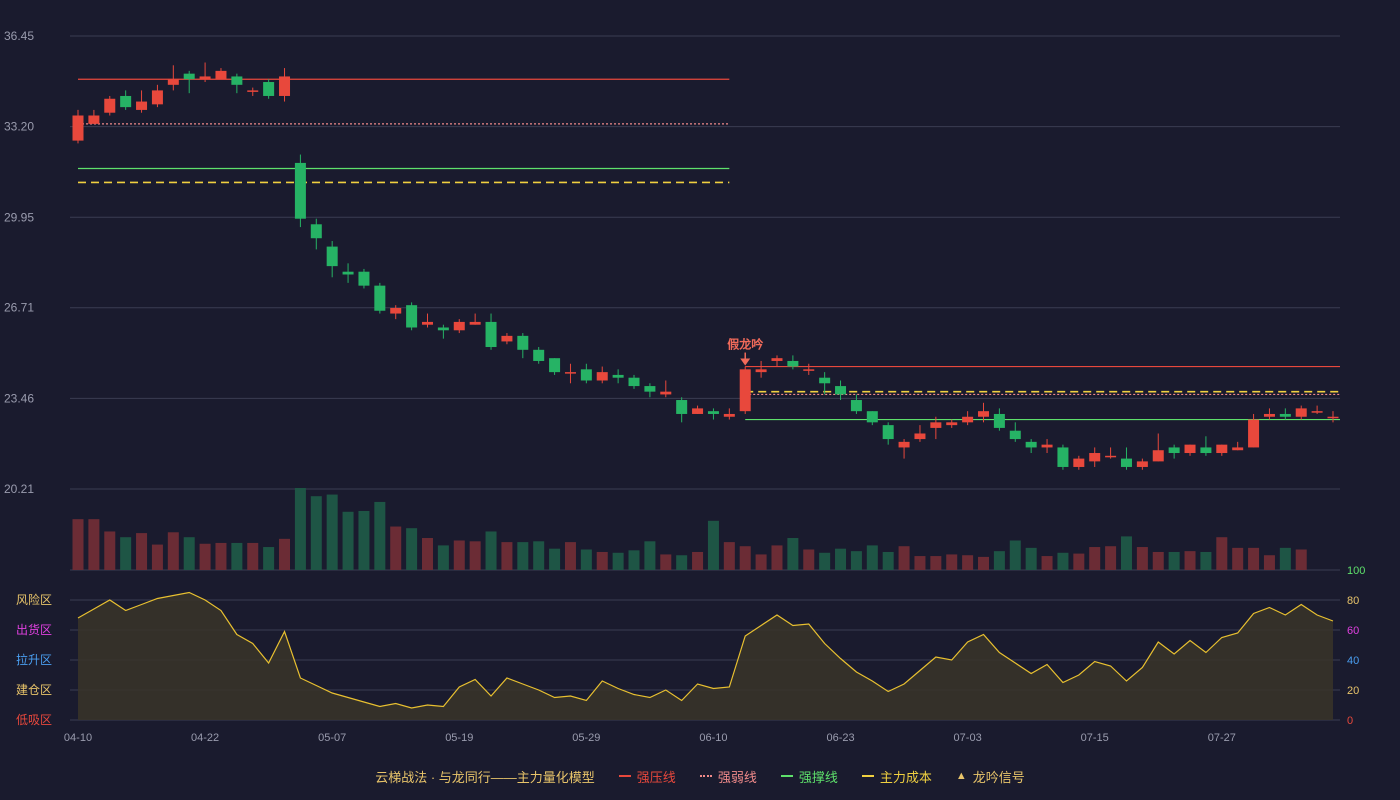 The height and width of the screenshot is (800, 1400). Describe the element at coordinates (586, 738) in the screenshot. I see `x-tick-label: 05-29` at that location.